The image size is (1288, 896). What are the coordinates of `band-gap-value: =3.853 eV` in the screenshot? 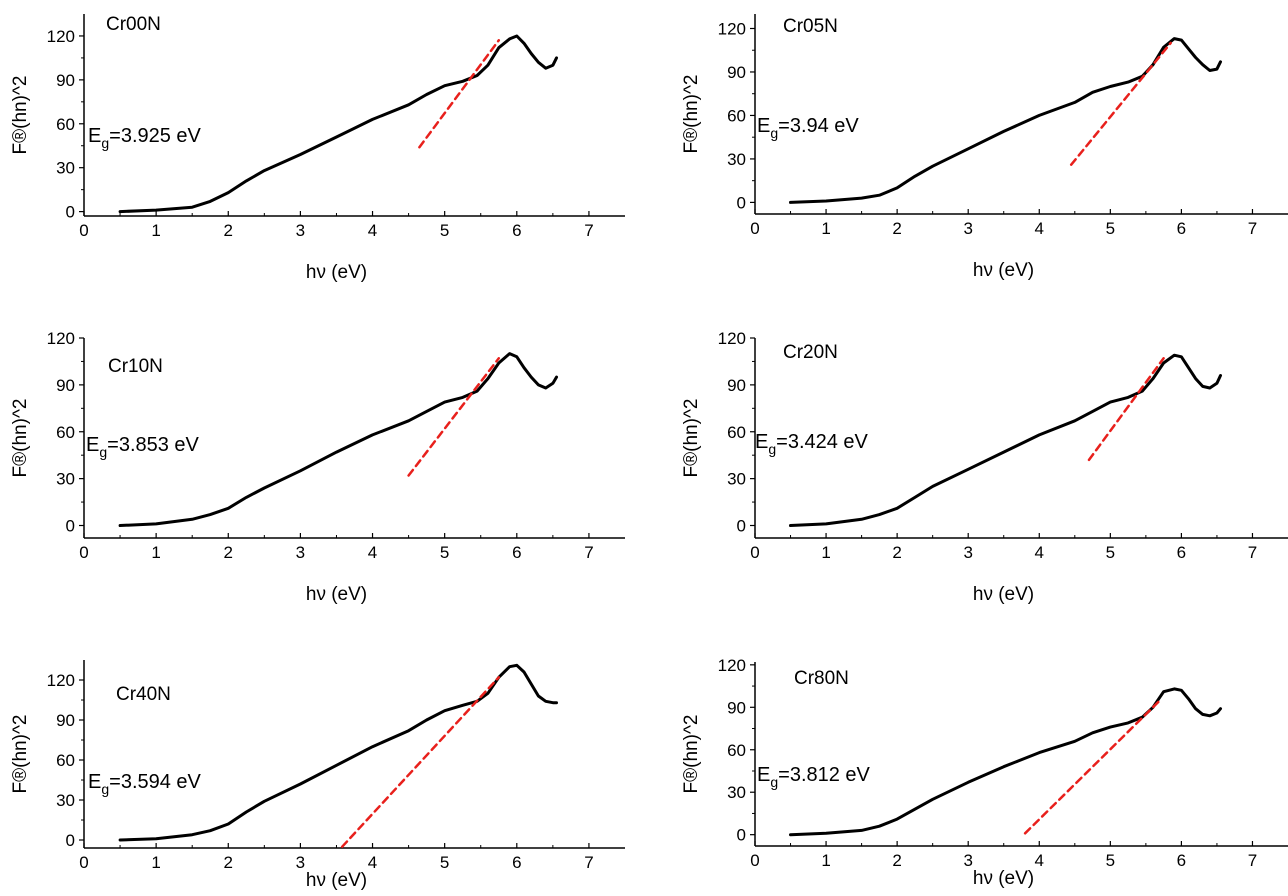 It's located at (153, 445).